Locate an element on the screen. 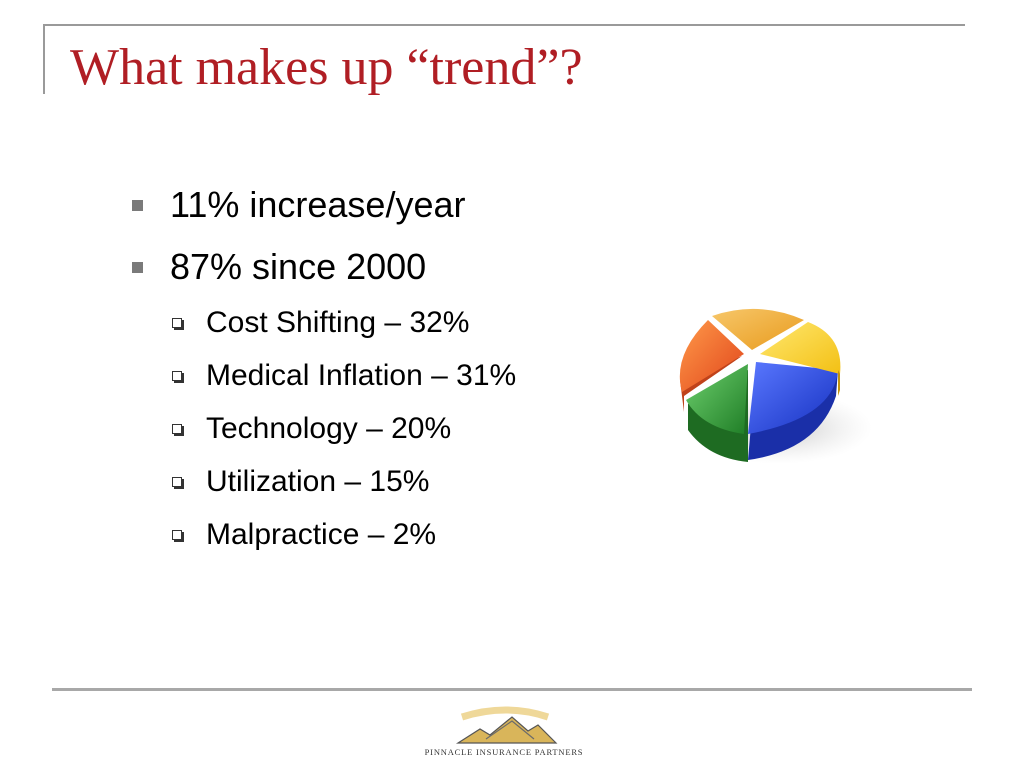 The image size is (1024, 768). sub-bullet-item: Malpractice – 2% is located at coordinates (304, 535).